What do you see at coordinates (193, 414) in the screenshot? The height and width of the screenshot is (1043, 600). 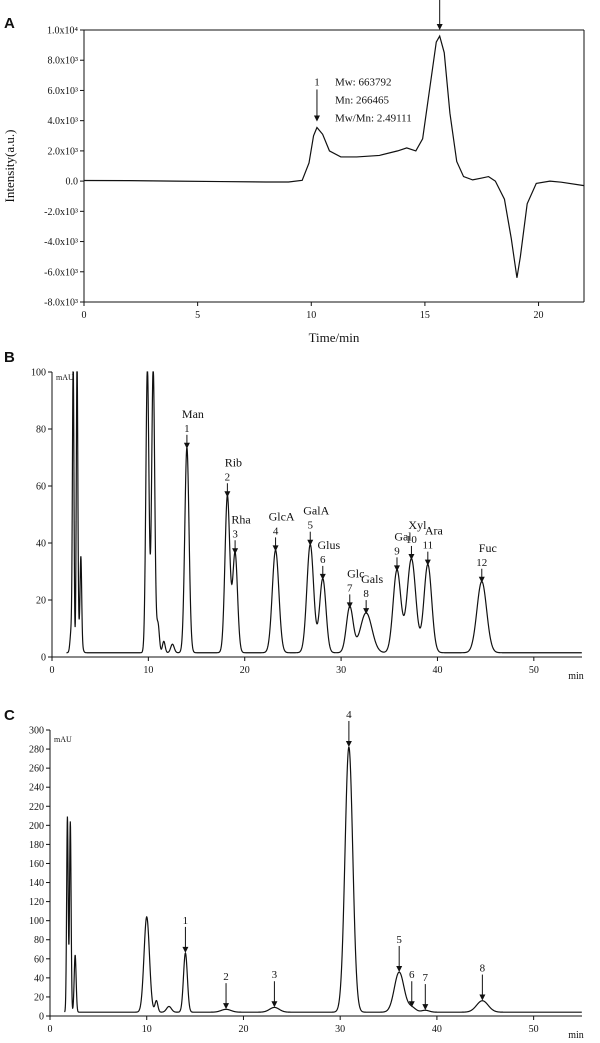 I see `chart-b-peak-1-name: Man` at bounding box center [193, 414].